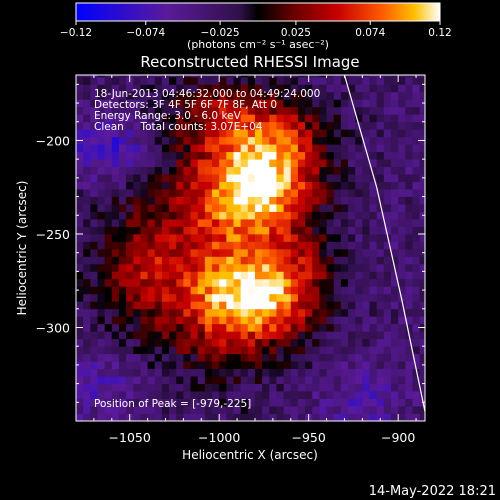  I want to click on annotation-detectors: Detectors: 3F 4F 5F 6F 7F 8F, Att 0, so click(185, 105).